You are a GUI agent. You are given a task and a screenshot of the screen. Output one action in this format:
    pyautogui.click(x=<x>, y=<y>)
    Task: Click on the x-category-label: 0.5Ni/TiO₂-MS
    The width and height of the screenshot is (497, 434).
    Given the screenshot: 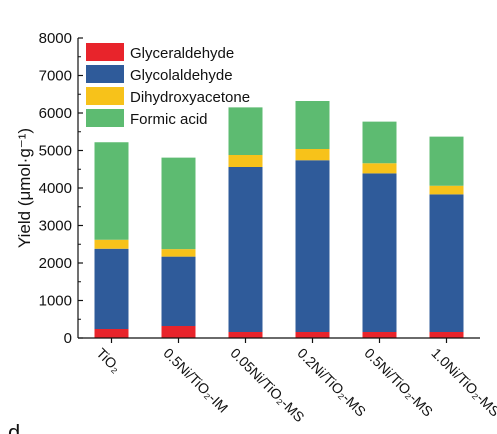 What is the action you would take?
    pyautogui.click(x=398, y=382)
    